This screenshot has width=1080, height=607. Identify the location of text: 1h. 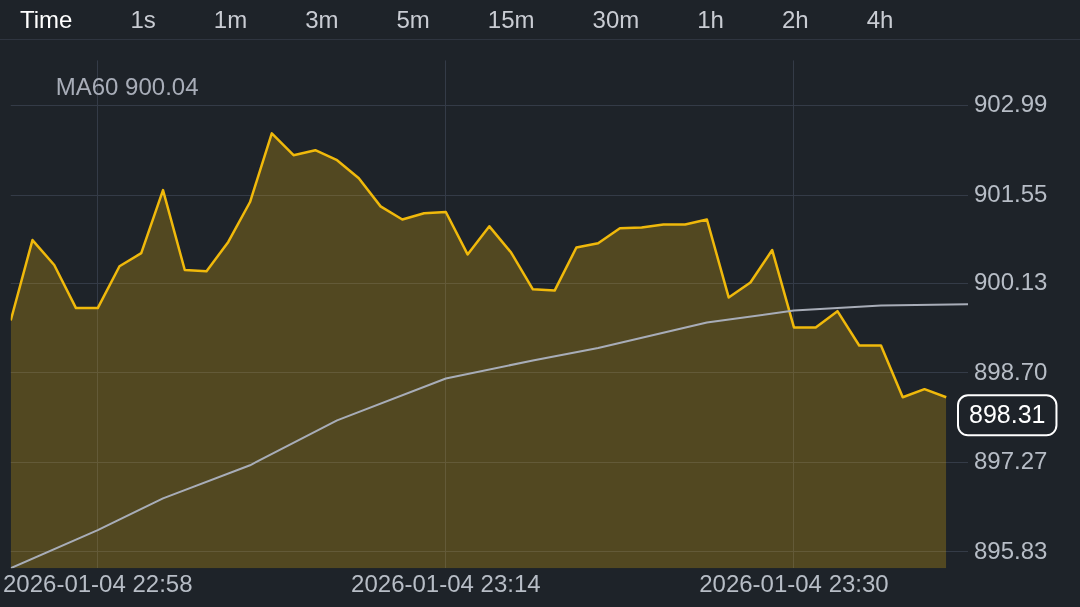
(710, 19).